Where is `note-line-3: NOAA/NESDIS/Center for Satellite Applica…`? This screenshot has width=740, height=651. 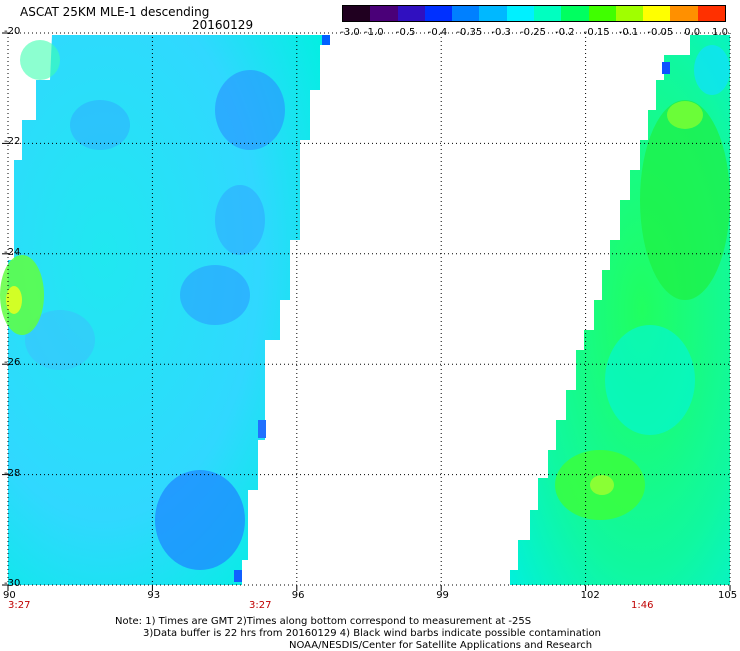
note-line-3: NOAA/NESDIS/Center for Satellite Applica… is located at coordinates (441, 645).